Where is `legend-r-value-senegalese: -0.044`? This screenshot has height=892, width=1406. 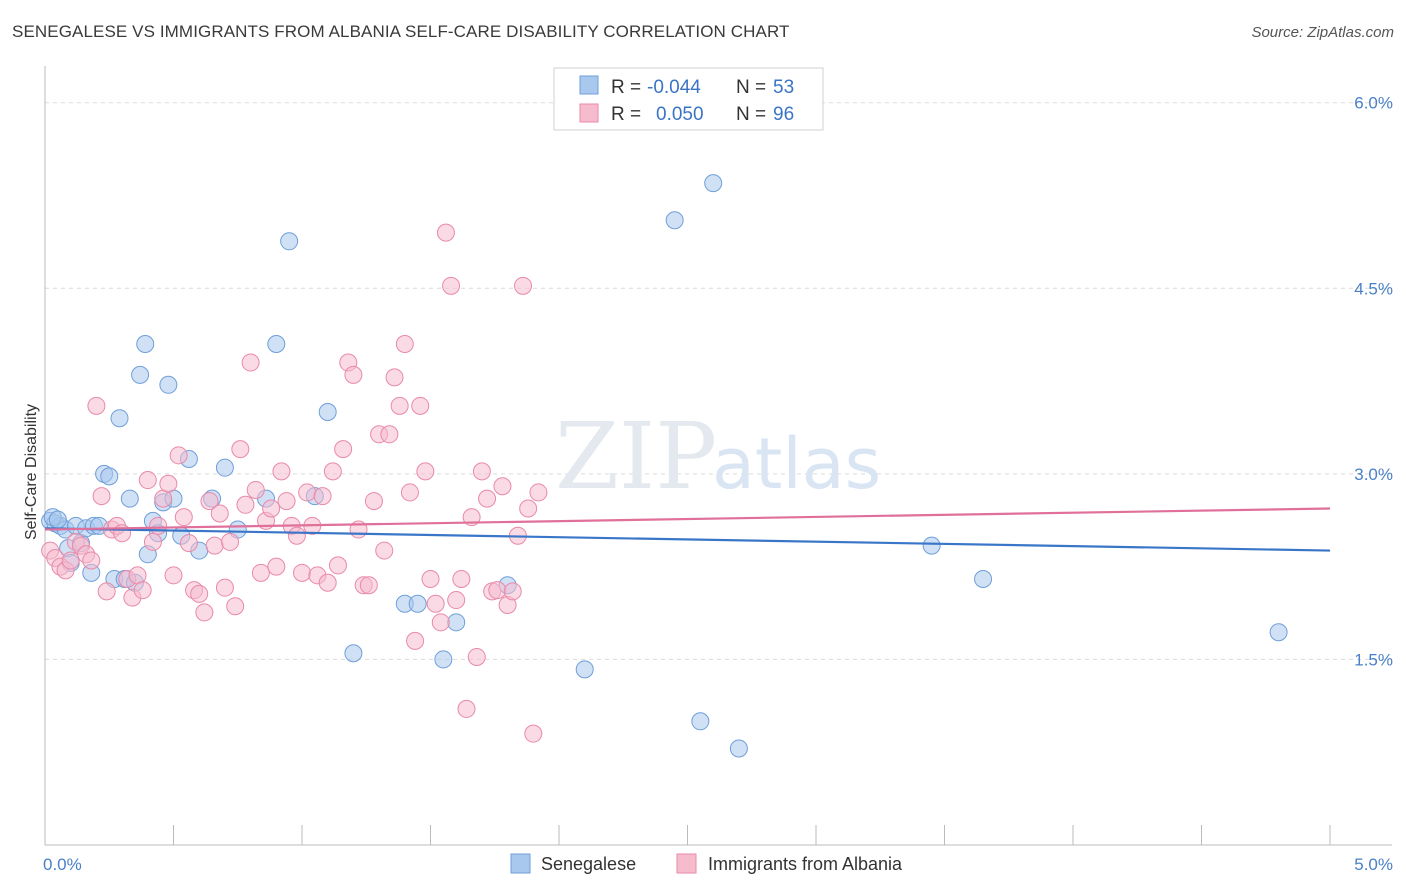
legend-r-value-senegalese: -0.044 is located at coordinates (674, 87).